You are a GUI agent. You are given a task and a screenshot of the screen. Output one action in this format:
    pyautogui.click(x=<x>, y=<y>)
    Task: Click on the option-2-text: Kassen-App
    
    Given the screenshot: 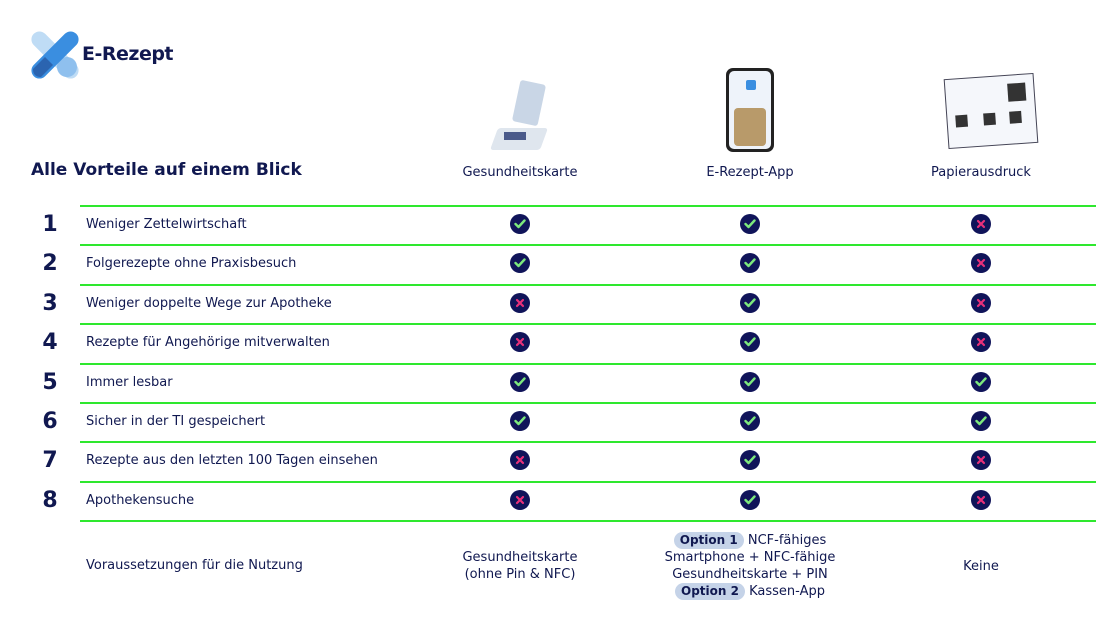 What is the action you would take?
    pyautogui.click(x=787, y=591)
    